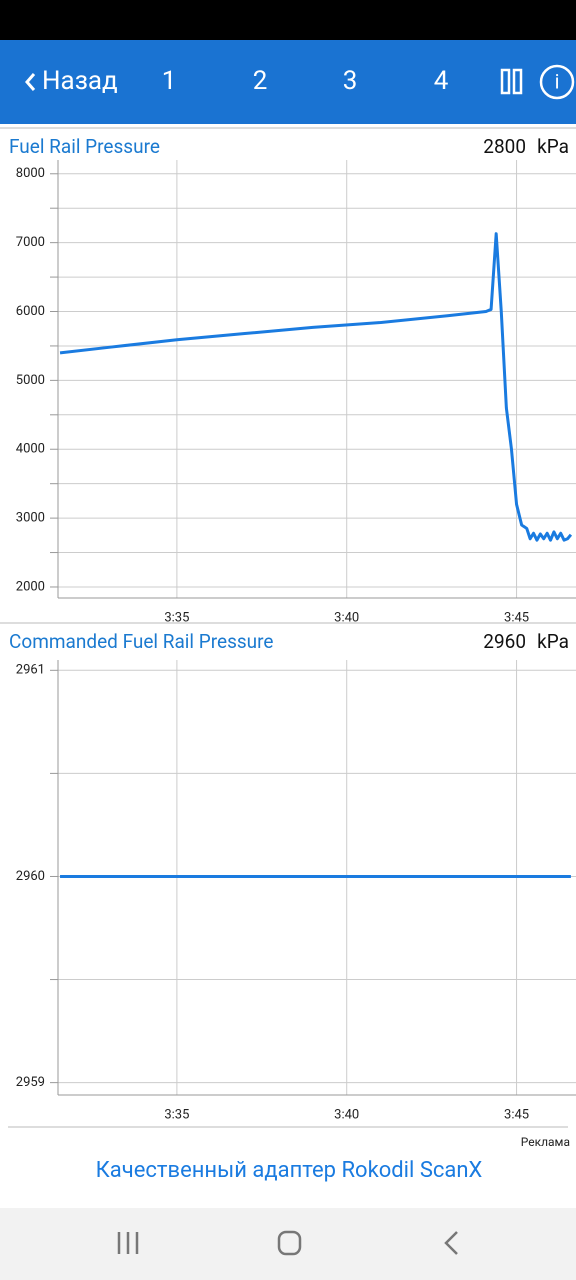 The width and height of the screenshot is (576, 1280). What do you see at coordinates (128, 1243) in the screenshot?
I see `recents-button` at bounding box center [128, 1243].